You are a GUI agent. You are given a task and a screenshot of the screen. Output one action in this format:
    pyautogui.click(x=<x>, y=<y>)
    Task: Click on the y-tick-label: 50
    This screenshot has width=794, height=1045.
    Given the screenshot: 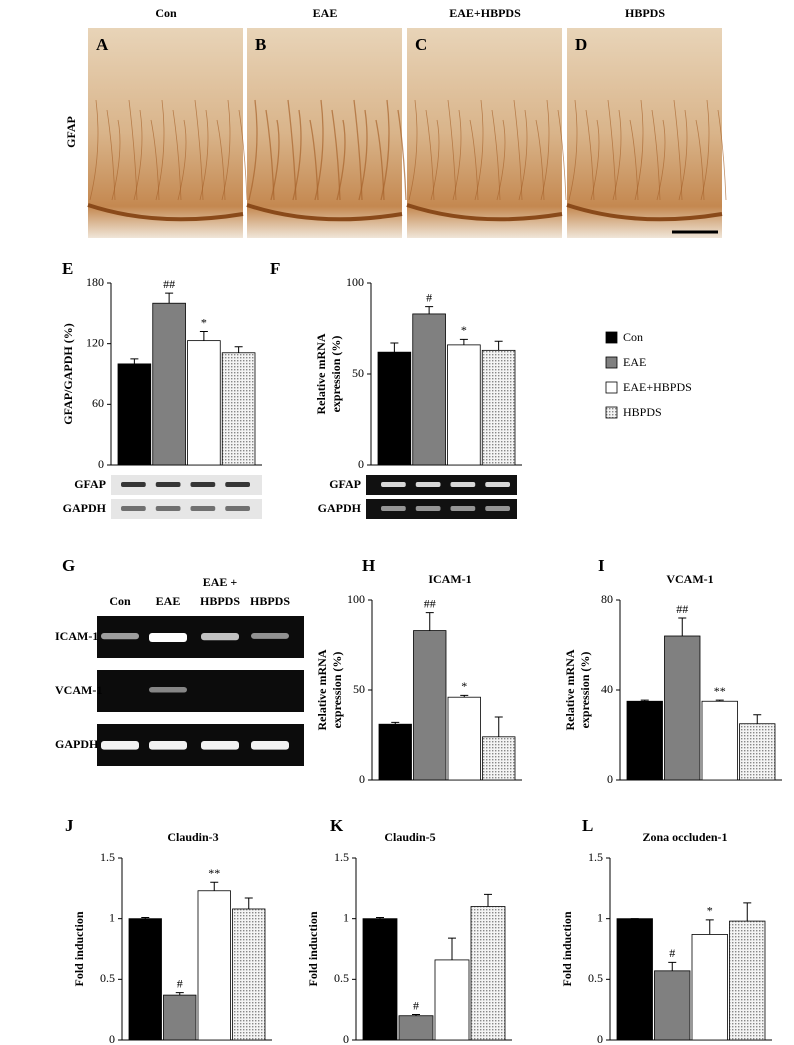 What is the action you would take?
    pyautogui.click(x=358, y=373)
    